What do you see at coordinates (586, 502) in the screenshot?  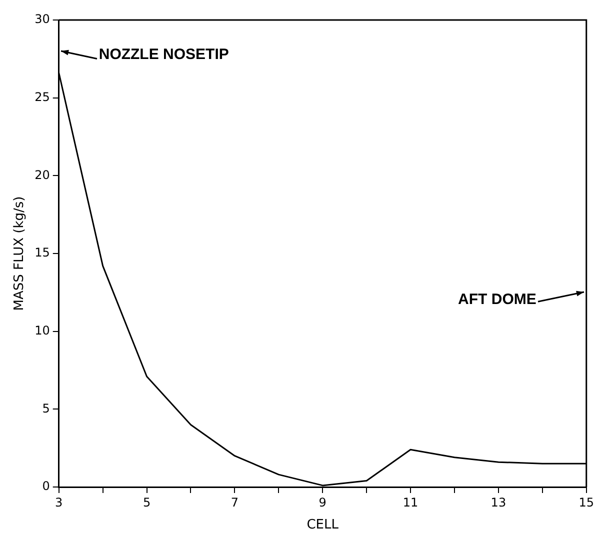 I see `x-tick-label: 15` at bounding box center [586, 502].